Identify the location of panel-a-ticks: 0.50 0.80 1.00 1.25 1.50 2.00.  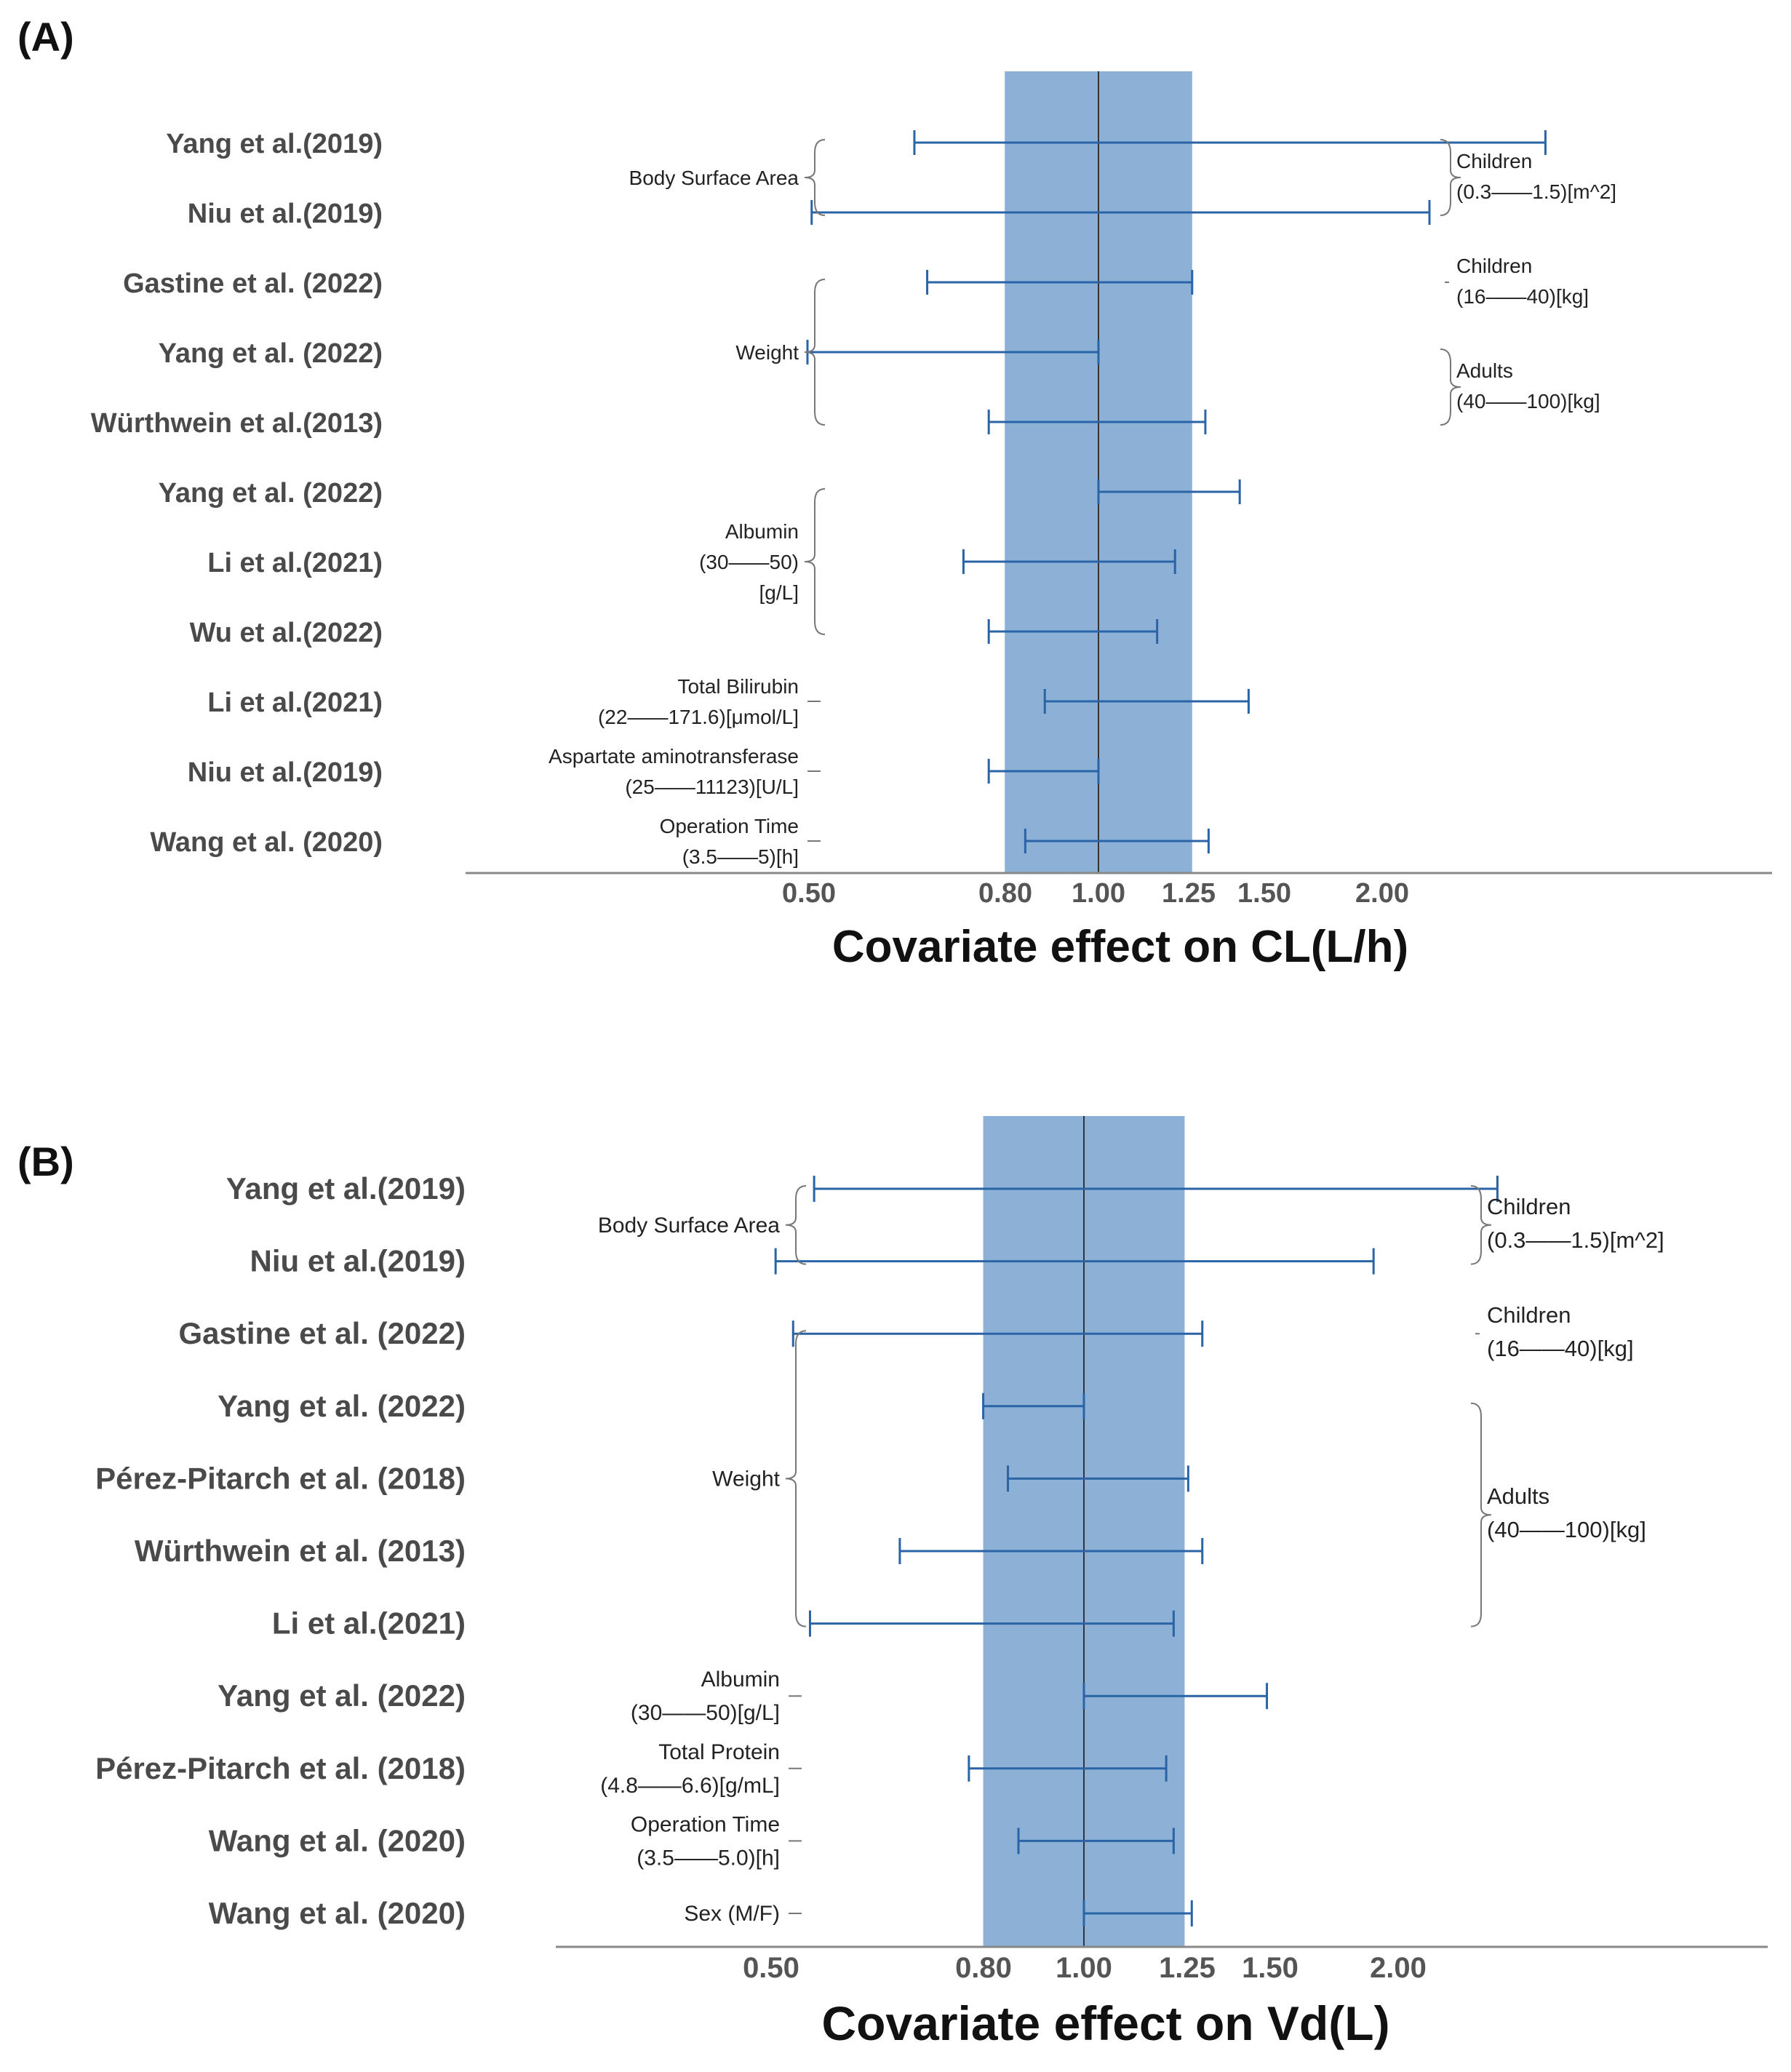
(1095, 893).